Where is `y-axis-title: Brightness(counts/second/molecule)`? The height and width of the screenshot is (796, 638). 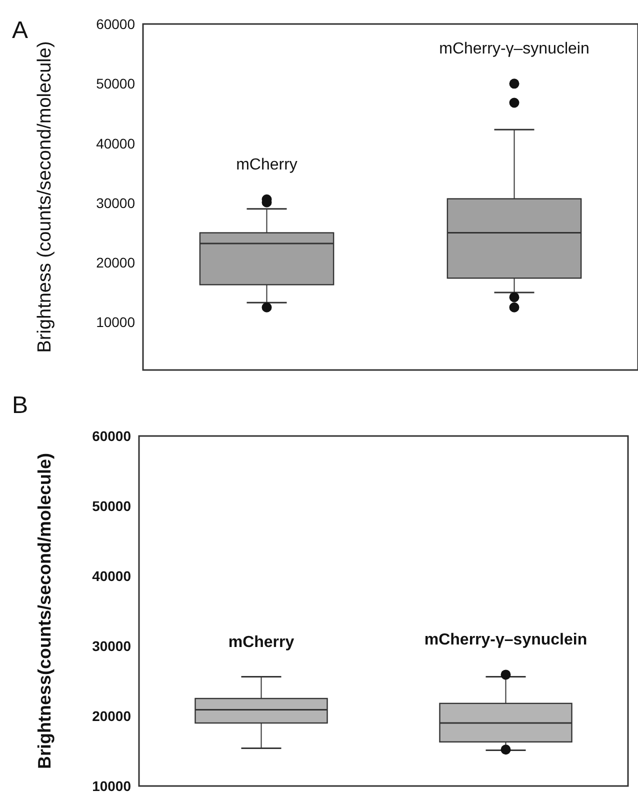
y-axis-title: Brightness(counts/second/molecule) is located at coordinates (44, 611).